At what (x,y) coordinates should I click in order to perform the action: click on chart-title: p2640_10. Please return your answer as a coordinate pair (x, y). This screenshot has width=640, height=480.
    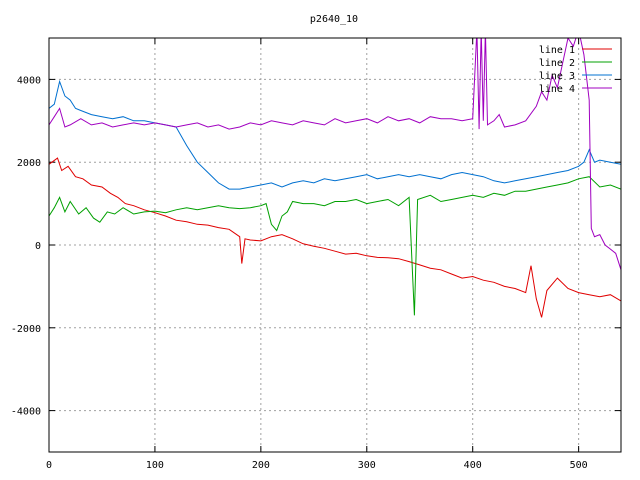
    Looking at the image, I should click on (334, 19).